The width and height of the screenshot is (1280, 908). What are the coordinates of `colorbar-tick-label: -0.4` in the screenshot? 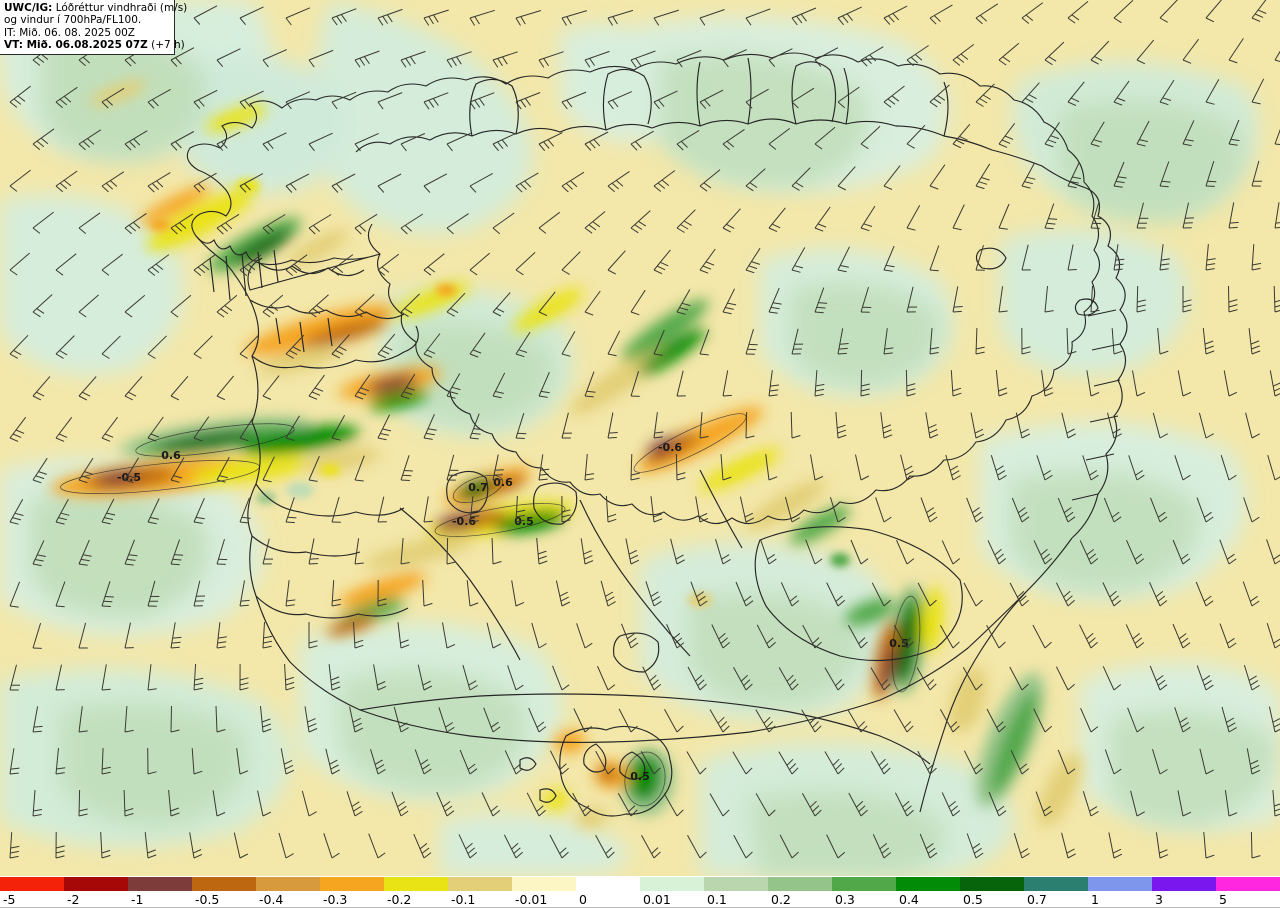 It's located at (271, 899).